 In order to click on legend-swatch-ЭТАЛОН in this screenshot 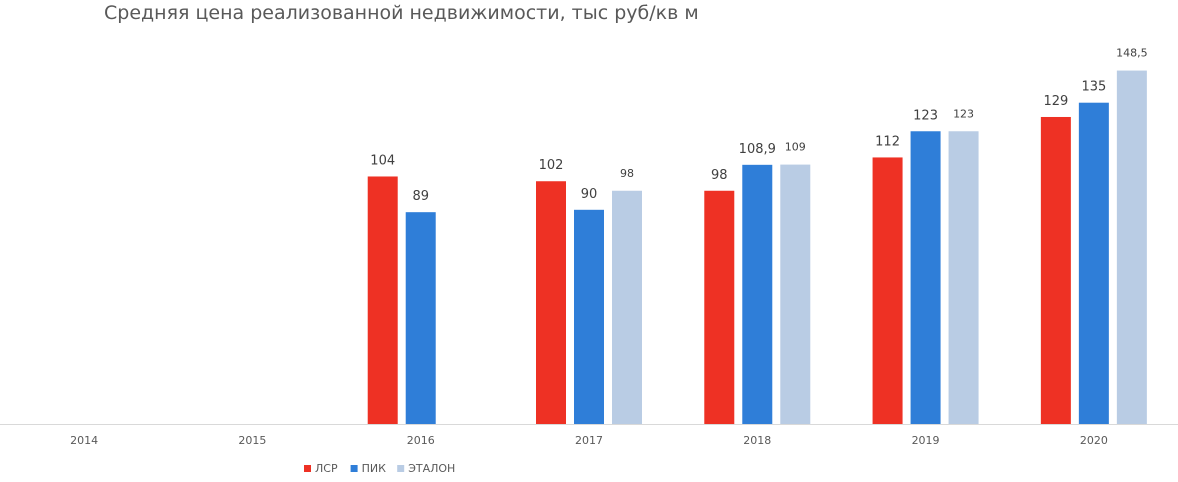, I will do `click(401, 468)`.